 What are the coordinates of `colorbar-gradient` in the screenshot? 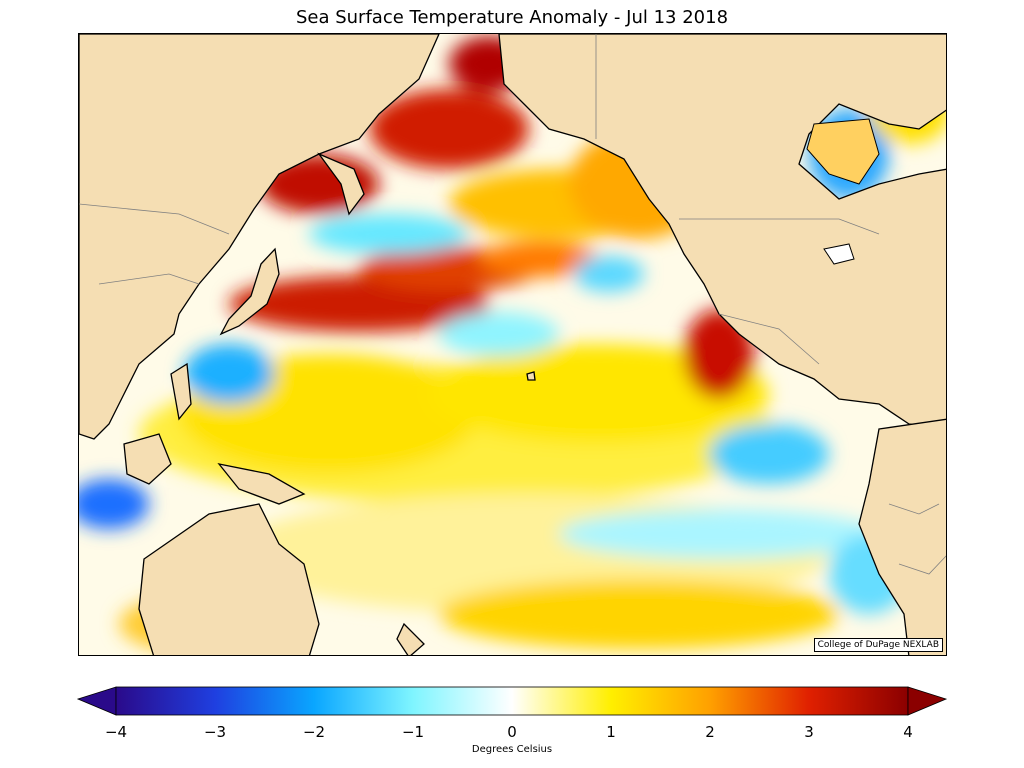 It's located at (512, 701).